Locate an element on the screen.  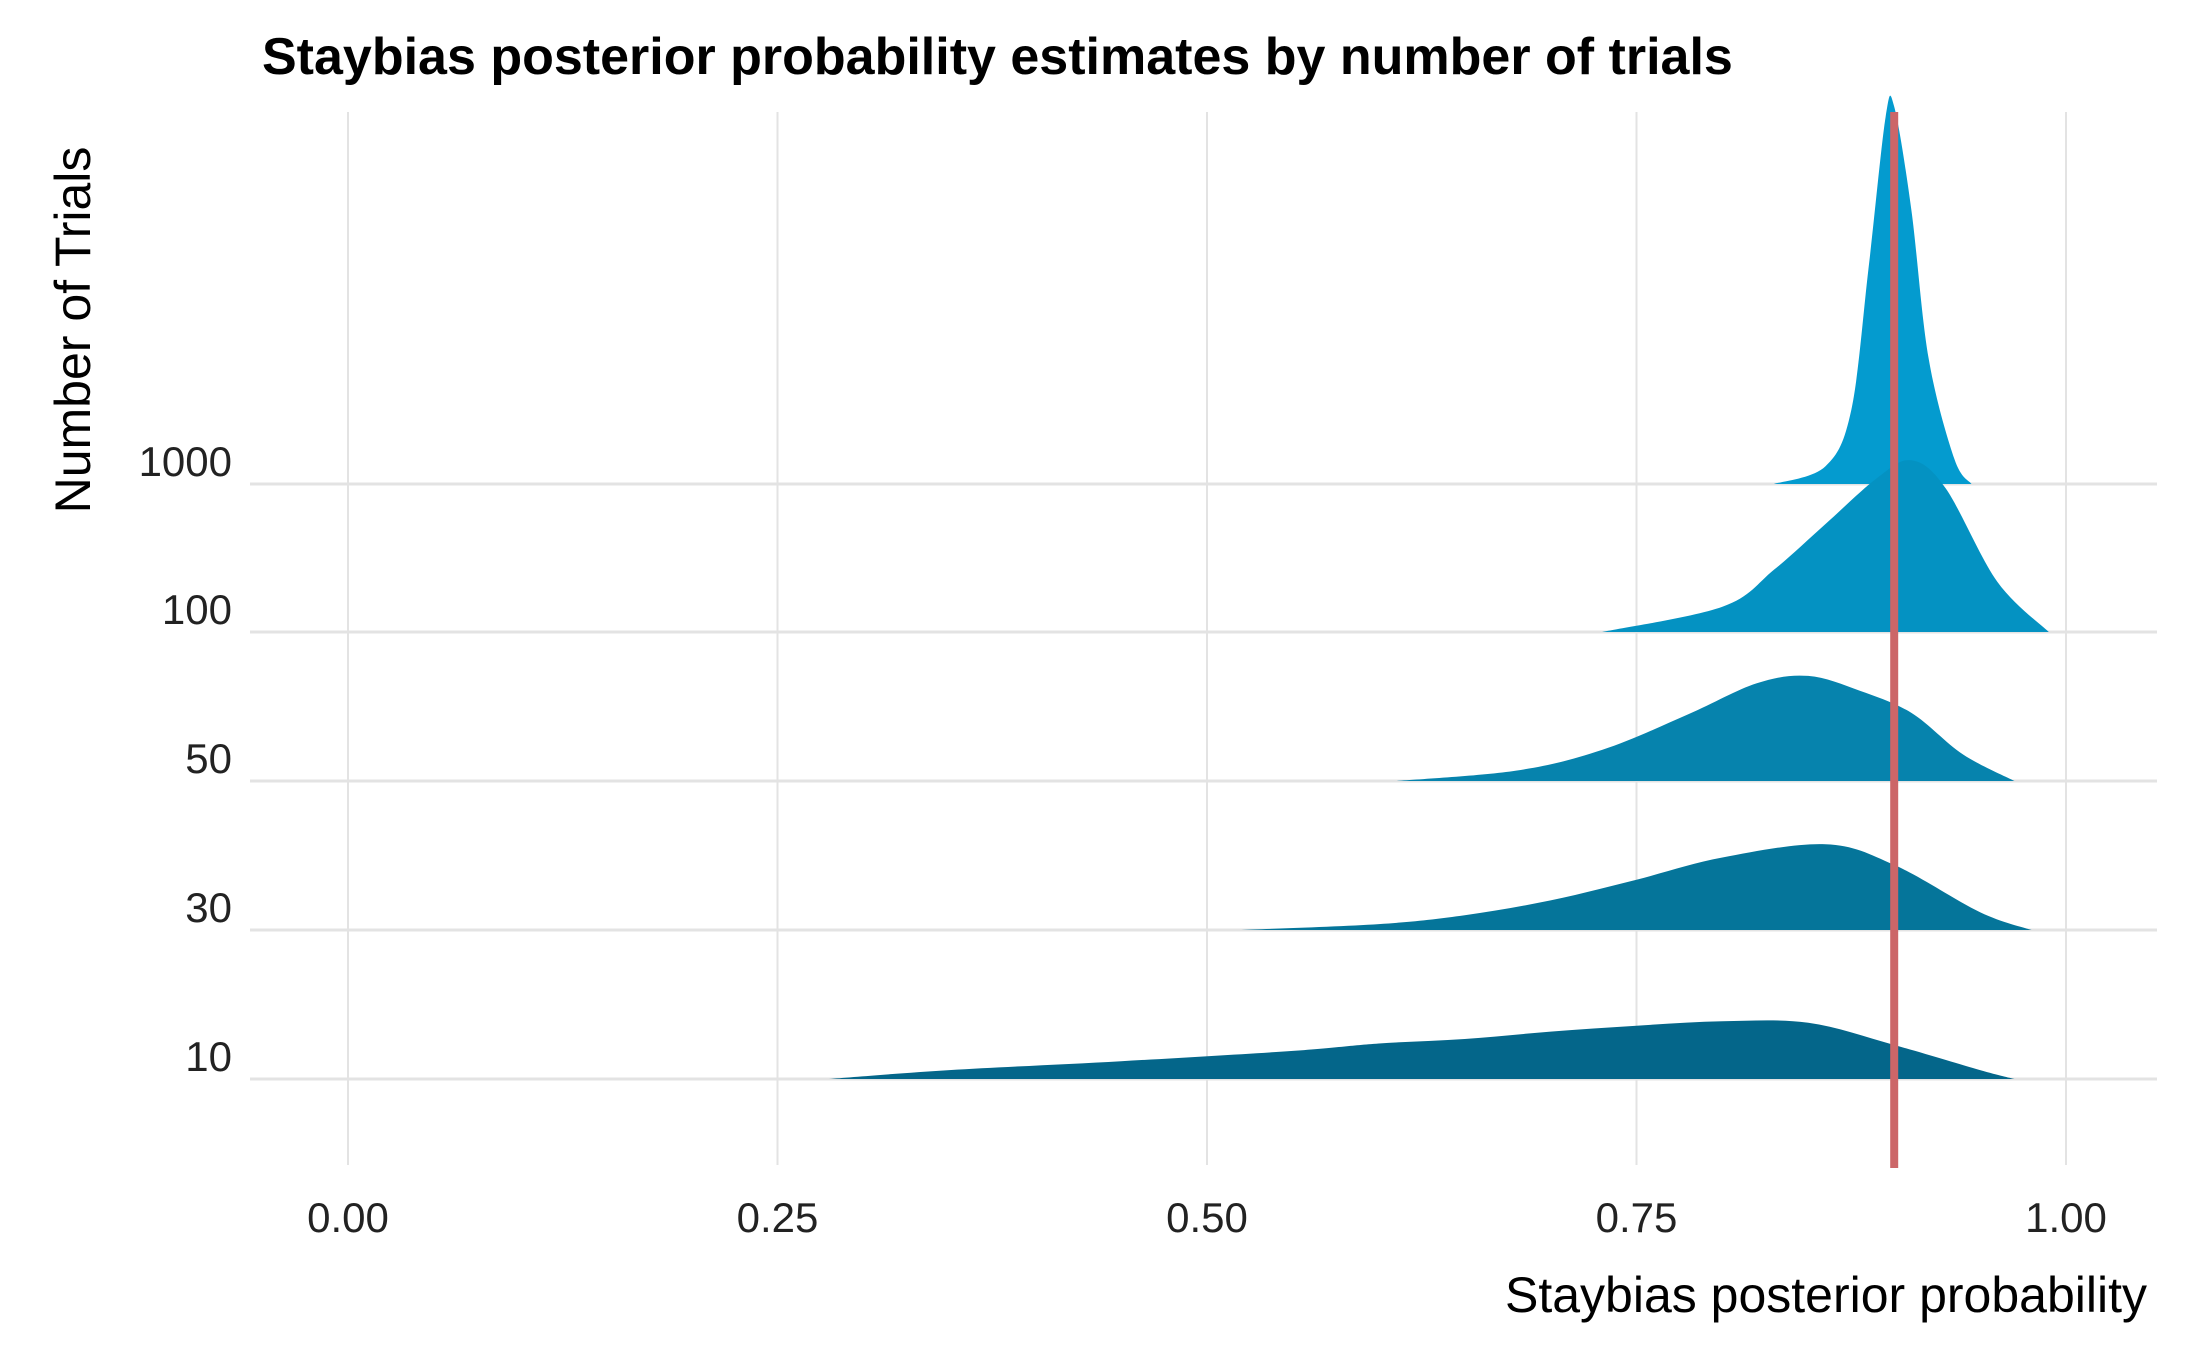
y-tick-label: 100 is located at coordinates (197, 609).